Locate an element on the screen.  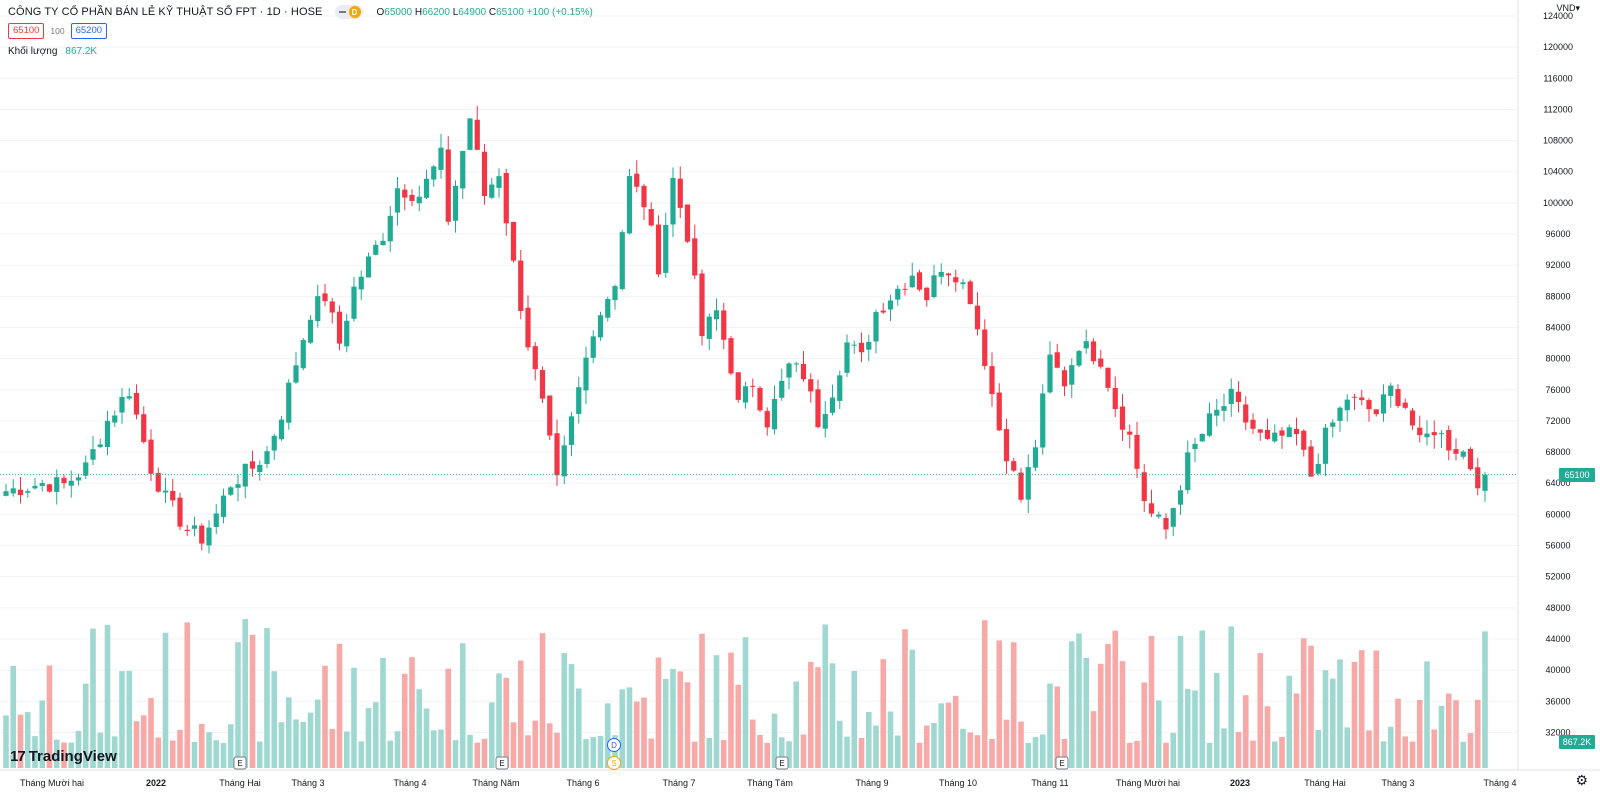
time-tick-label: Tháng 3 is located at coordinates (1397, 783).